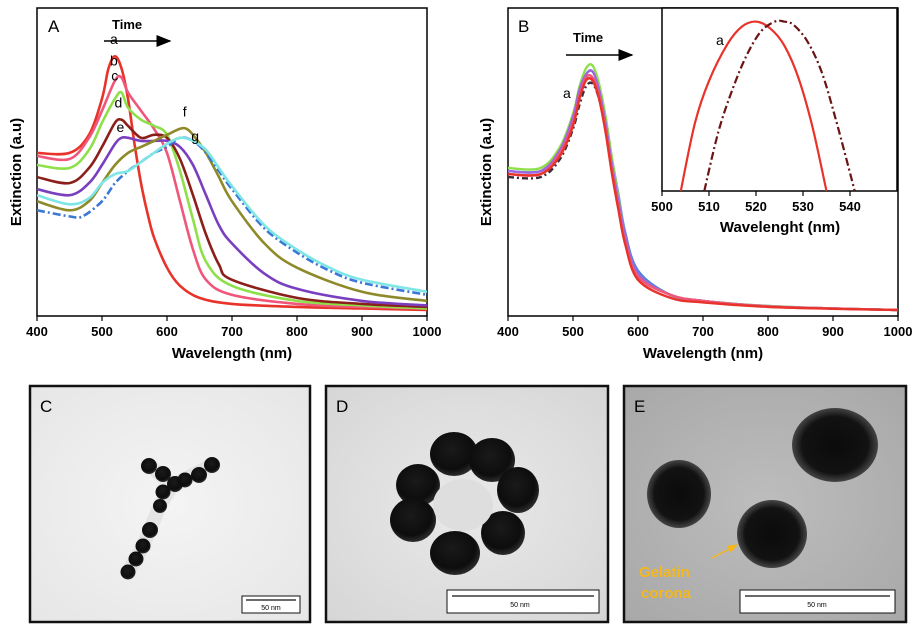  Describe the element at coordinates (639, 406) in the screenshot. I see `panel-e-label: E` at that location.